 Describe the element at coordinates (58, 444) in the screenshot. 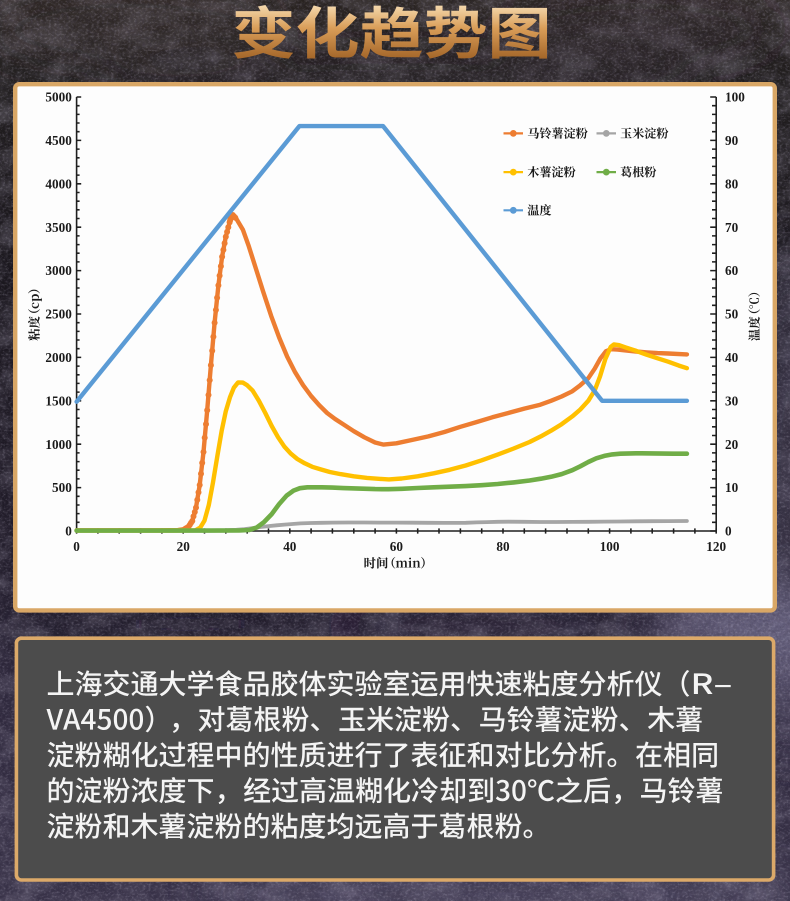

I see `svg-text: 1000` at that location.